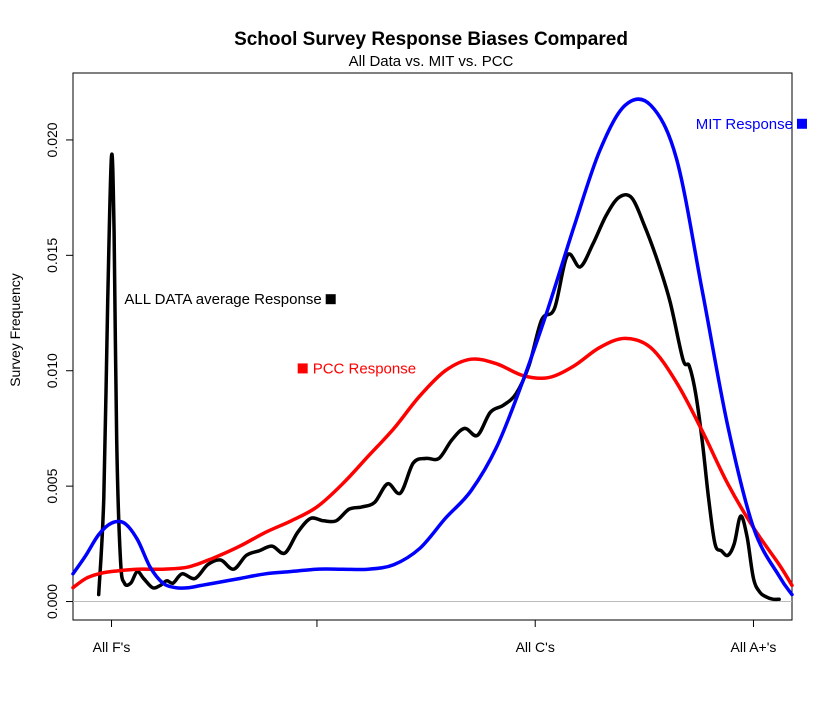 The height and width of the screenshot is (710, 829). Describe the element at coordinates (535, 647) in the screenshot. I see `x-tick-label: All C's` at that location.